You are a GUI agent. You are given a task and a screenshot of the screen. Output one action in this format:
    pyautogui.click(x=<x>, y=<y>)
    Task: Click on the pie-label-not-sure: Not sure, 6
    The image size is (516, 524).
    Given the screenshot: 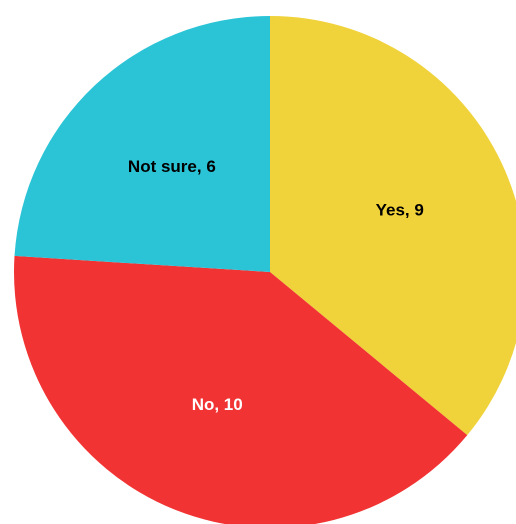 What is the action you would take?
    pyautogui.click(x=172, y=166)
    